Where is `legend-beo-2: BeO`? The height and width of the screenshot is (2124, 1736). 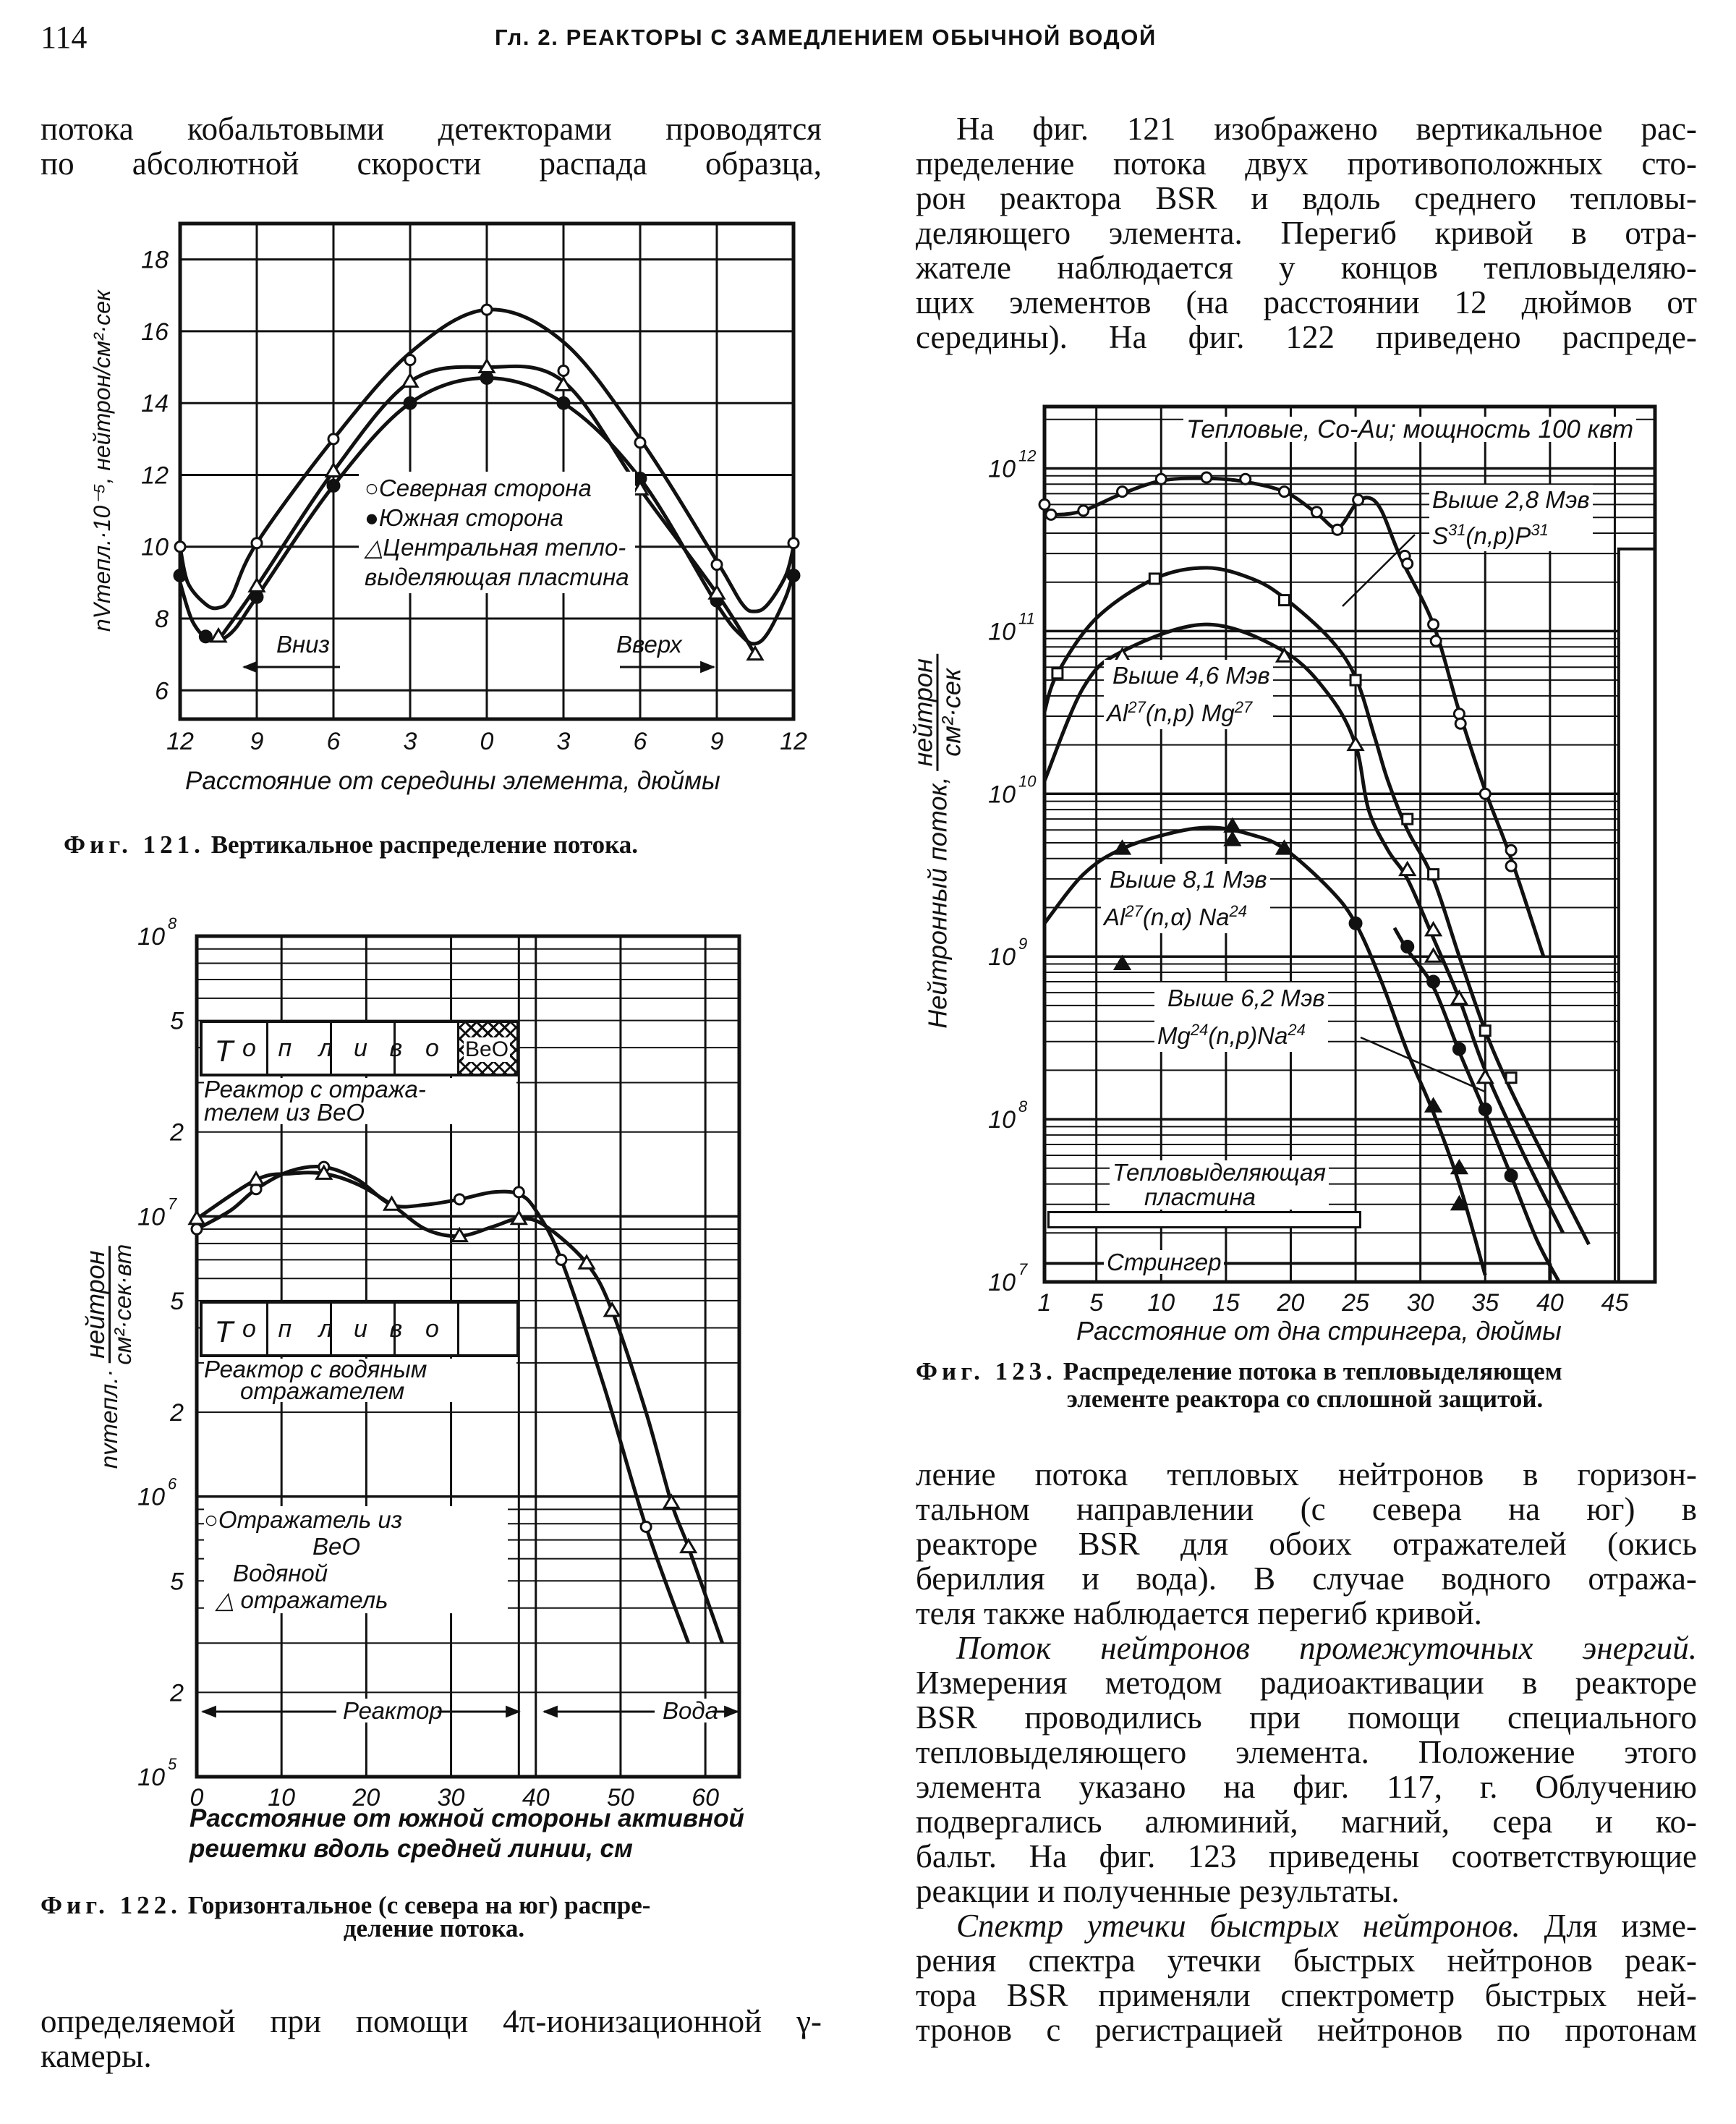 legend-beo-2: BeO is located at coordinates (337, 1546).